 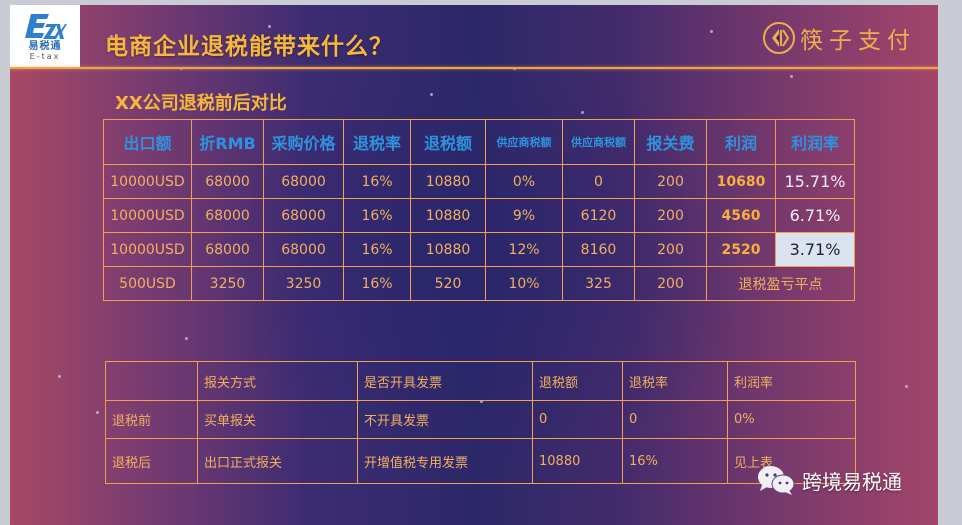 I want to click on profit-cell: 4560, so click(x=741, y=215).